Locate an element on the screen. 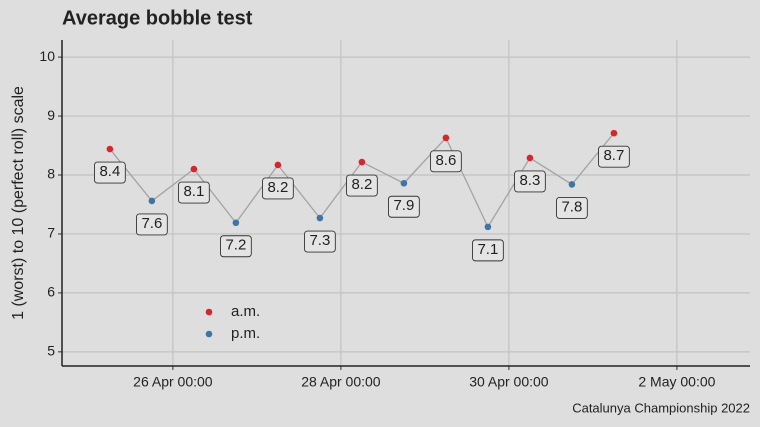 Image resolution: width=760 pixels, height=427 pixels. value-label-text: 7.9 is located at coordinates (403, 205).